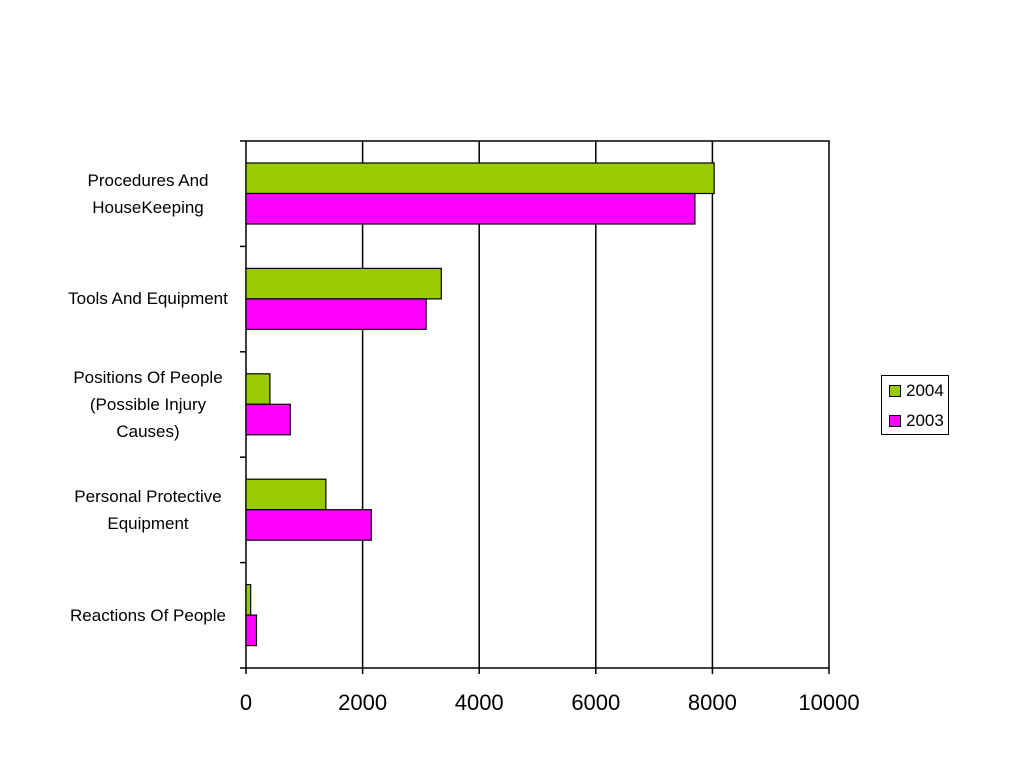 This screenshot has width=1024, height=768. What do you see at coordinates (712, 702) in the screenshot?
I see `x-tick-label: 8000` at bounding box center [712, 702].